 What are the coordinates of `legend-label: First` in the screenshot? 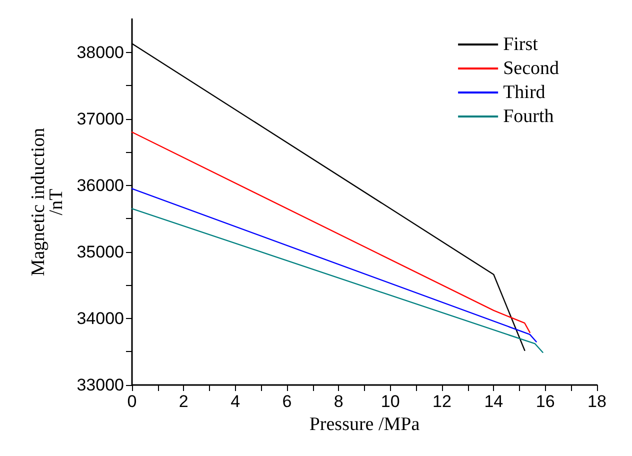 It's located at (521, 44).